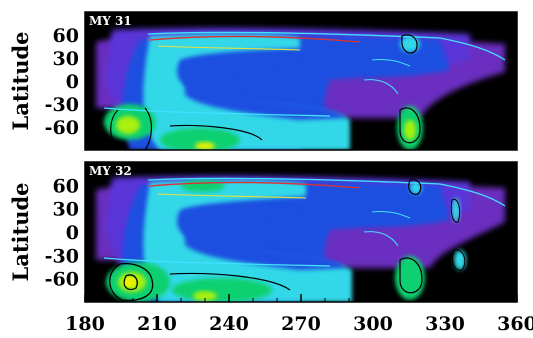 The width and height of the screenshot is (533, 338). What do you see at coordinates (85, 324) in the screenshot?
I see `x-tick-label: 180` at bounding box center [85, 324].